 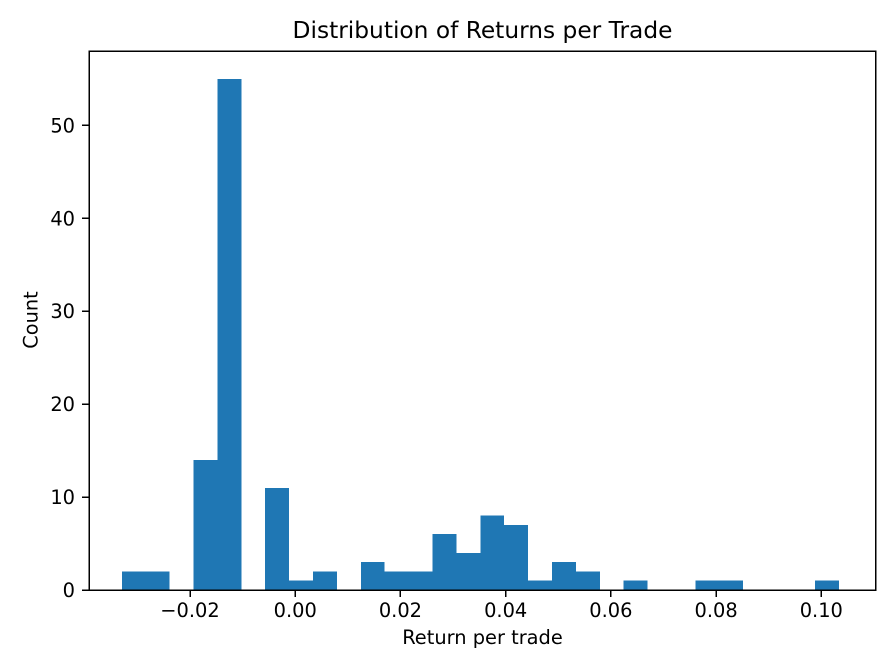 What do you see at coordinates (62, 497) in the screenshot?
I see `y-tick-label: 10` at bounding box center [62, 497].